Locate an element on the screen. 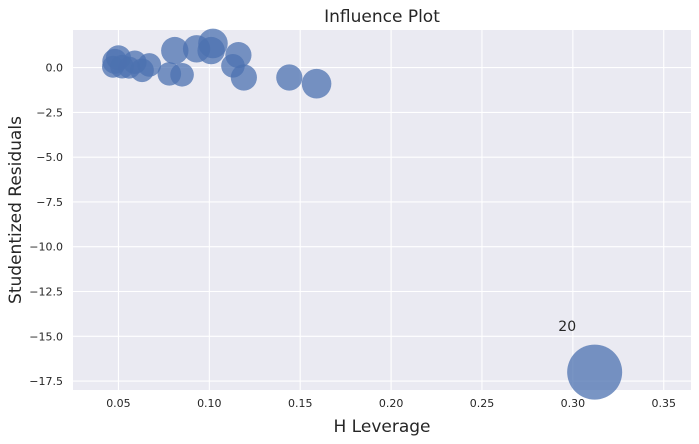 The width and height of the screenshot is (699, 444). y-tick-label: −2.5 is located at coordinates (49, 112).